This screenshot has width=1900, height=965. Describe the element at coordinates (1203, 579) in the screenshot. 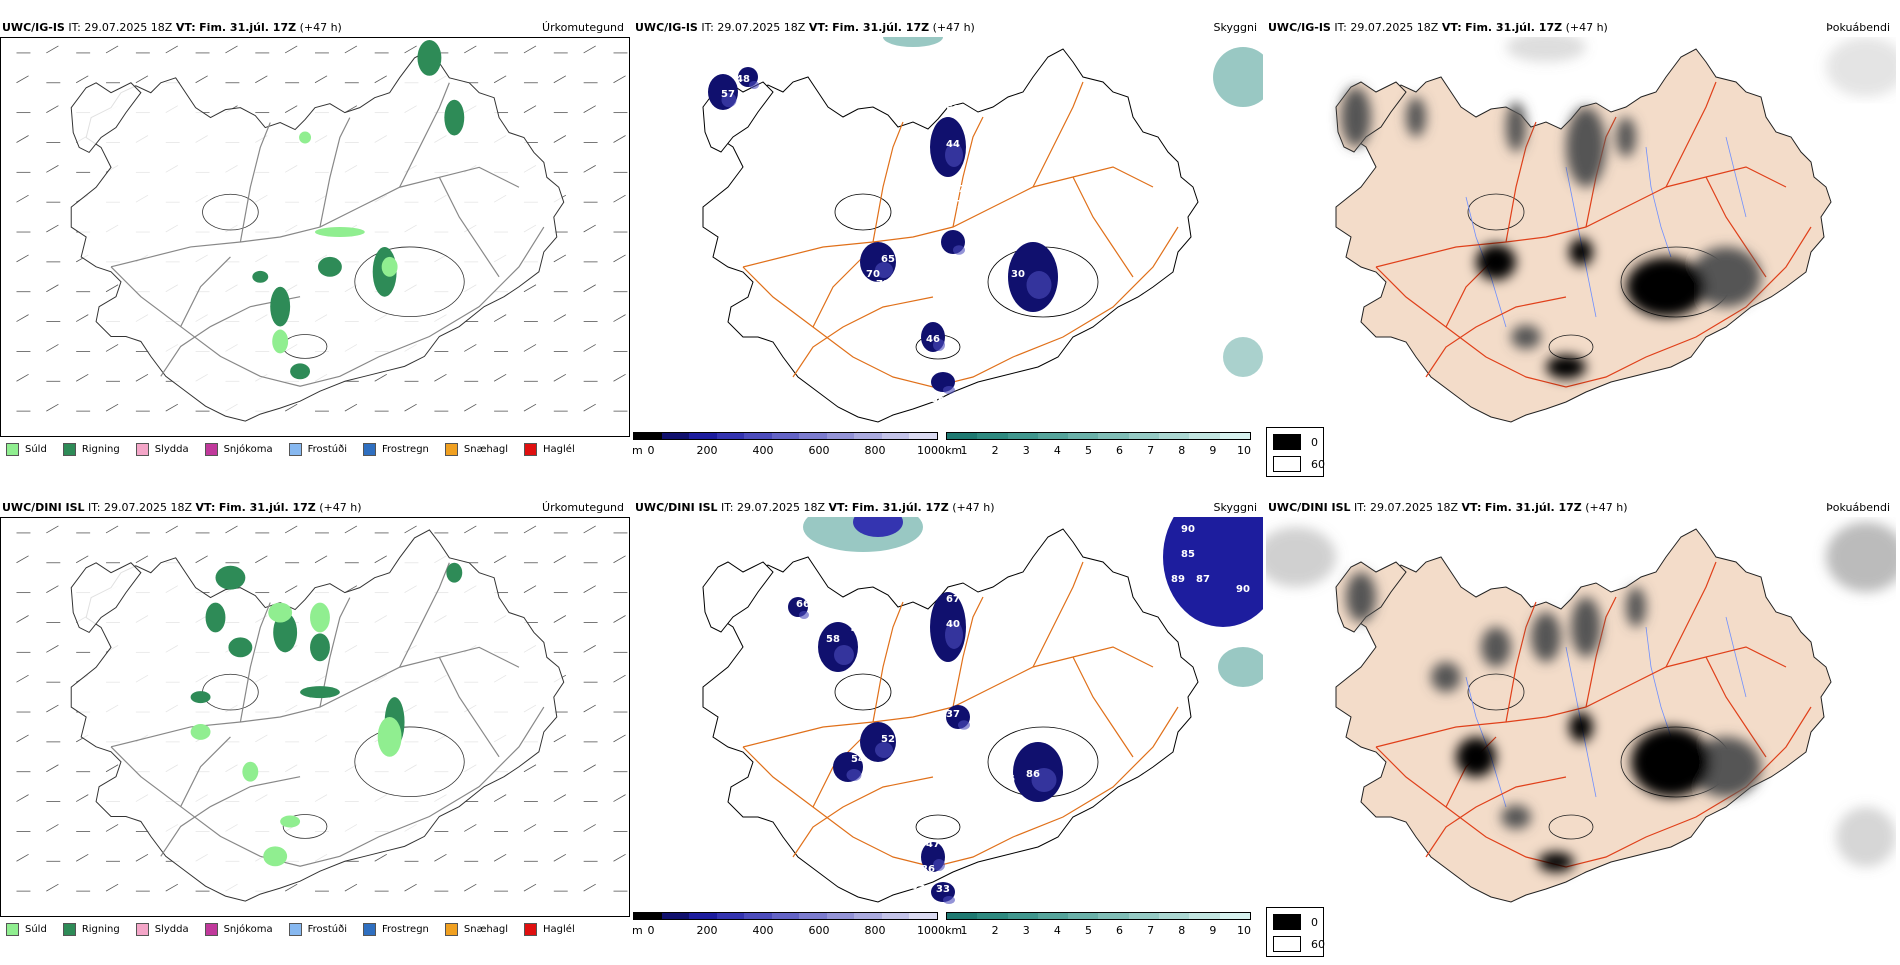

I see `visibility-value-label: 87` at that location.